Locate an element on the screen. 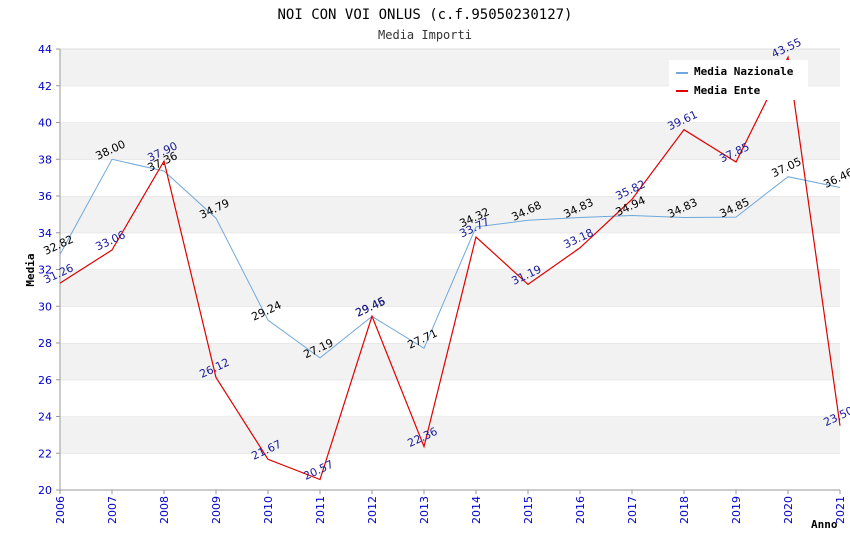 The image size is (850, 555). y-tick-label: 20 is located at coordinates (45, 490).